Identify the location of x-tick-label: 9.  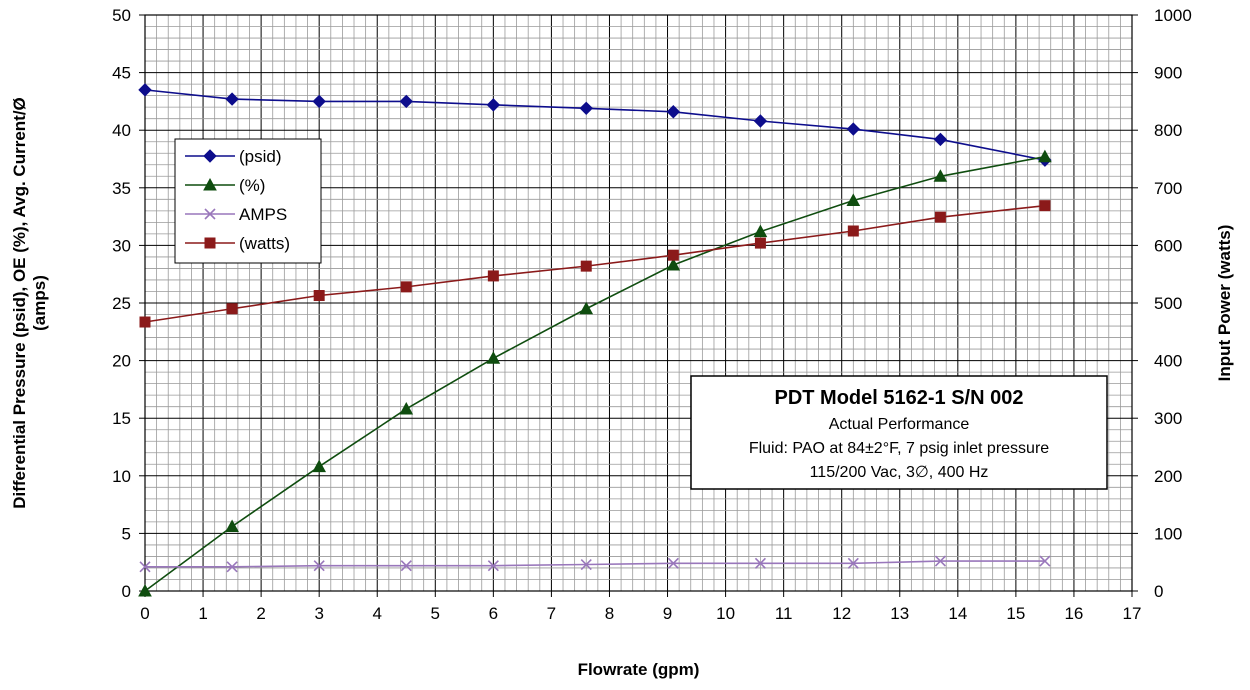
(667, 613).